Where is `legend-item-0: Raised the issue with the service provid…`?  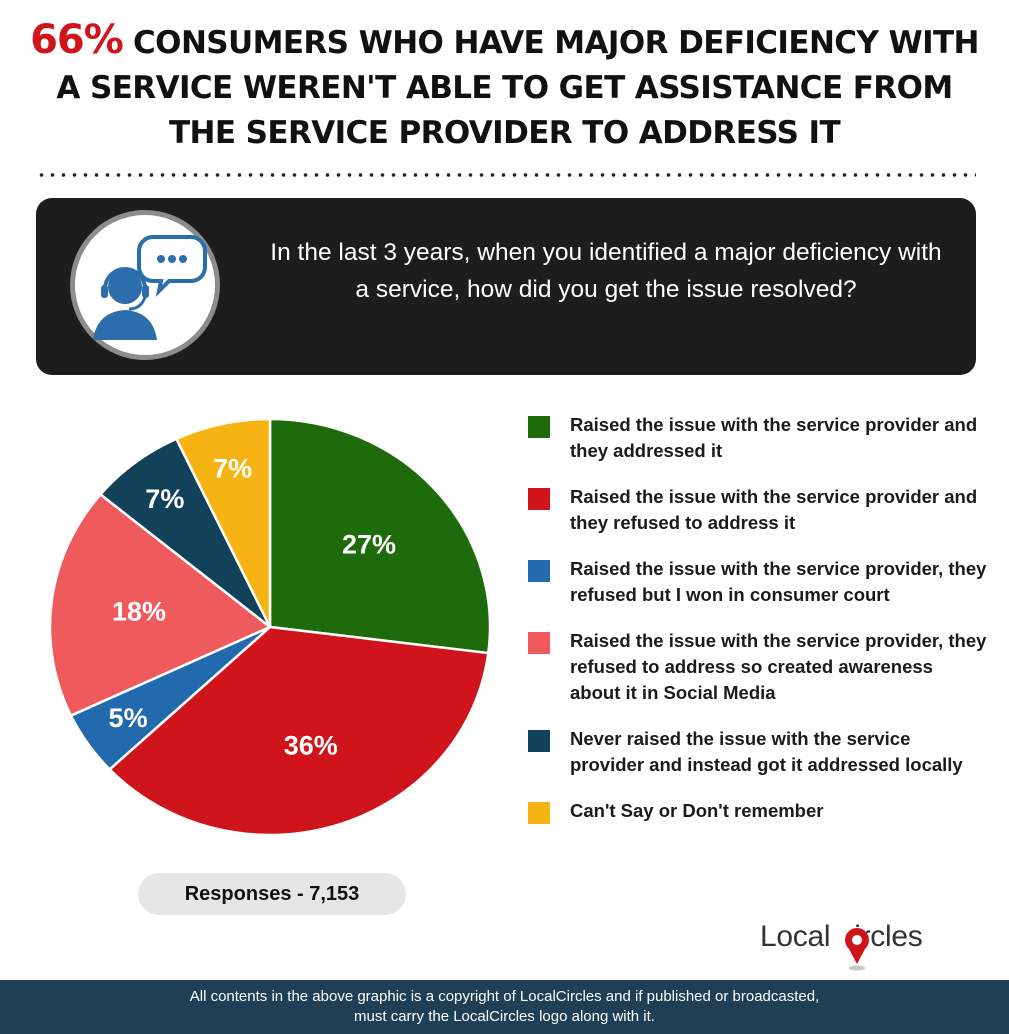 legend-item-0: Raised the issue with the service provid… is located at coordinates (758, 438).